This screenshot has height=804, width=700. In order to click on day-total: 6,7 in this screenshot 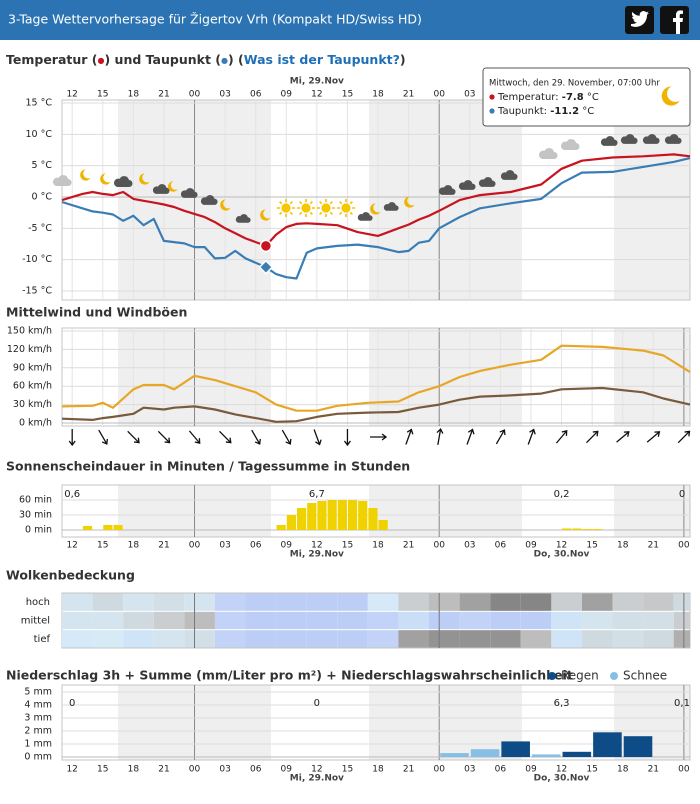, I will do `click(317, 494)`.